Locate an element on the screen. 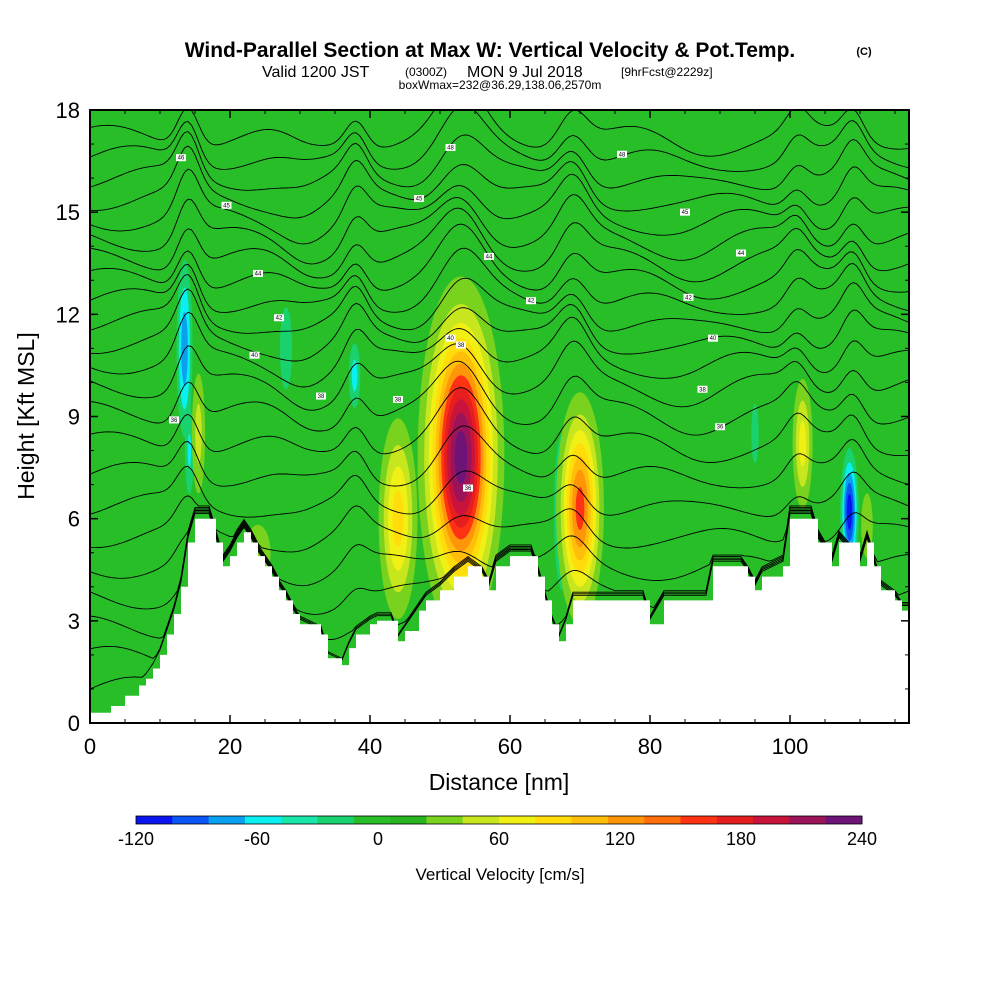 The image size is (1000, 1000). y-tick-label: 0 is located at coordinates (74, 723).